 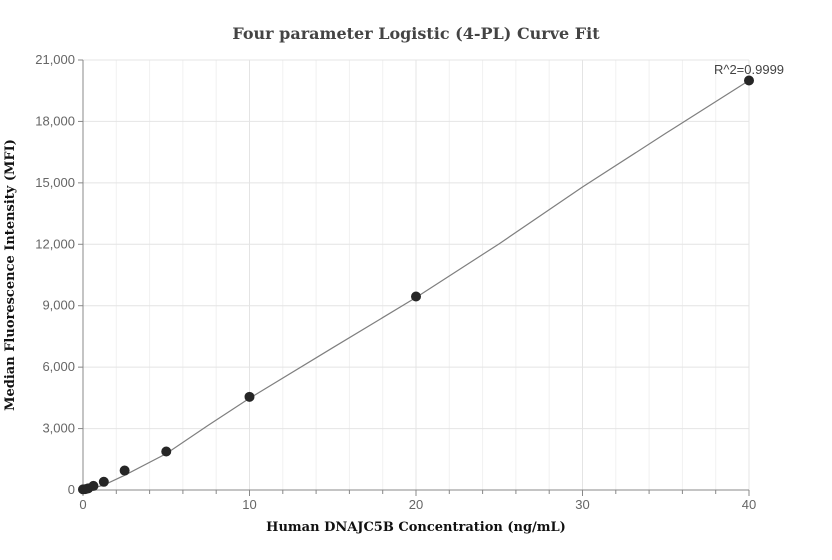 What do you see at coordinates (416, 527) in the screenshot?
I see `x-axis-title: Human DNAJC5B Concentration (ng/mL)` at bounding box center [416, 527].